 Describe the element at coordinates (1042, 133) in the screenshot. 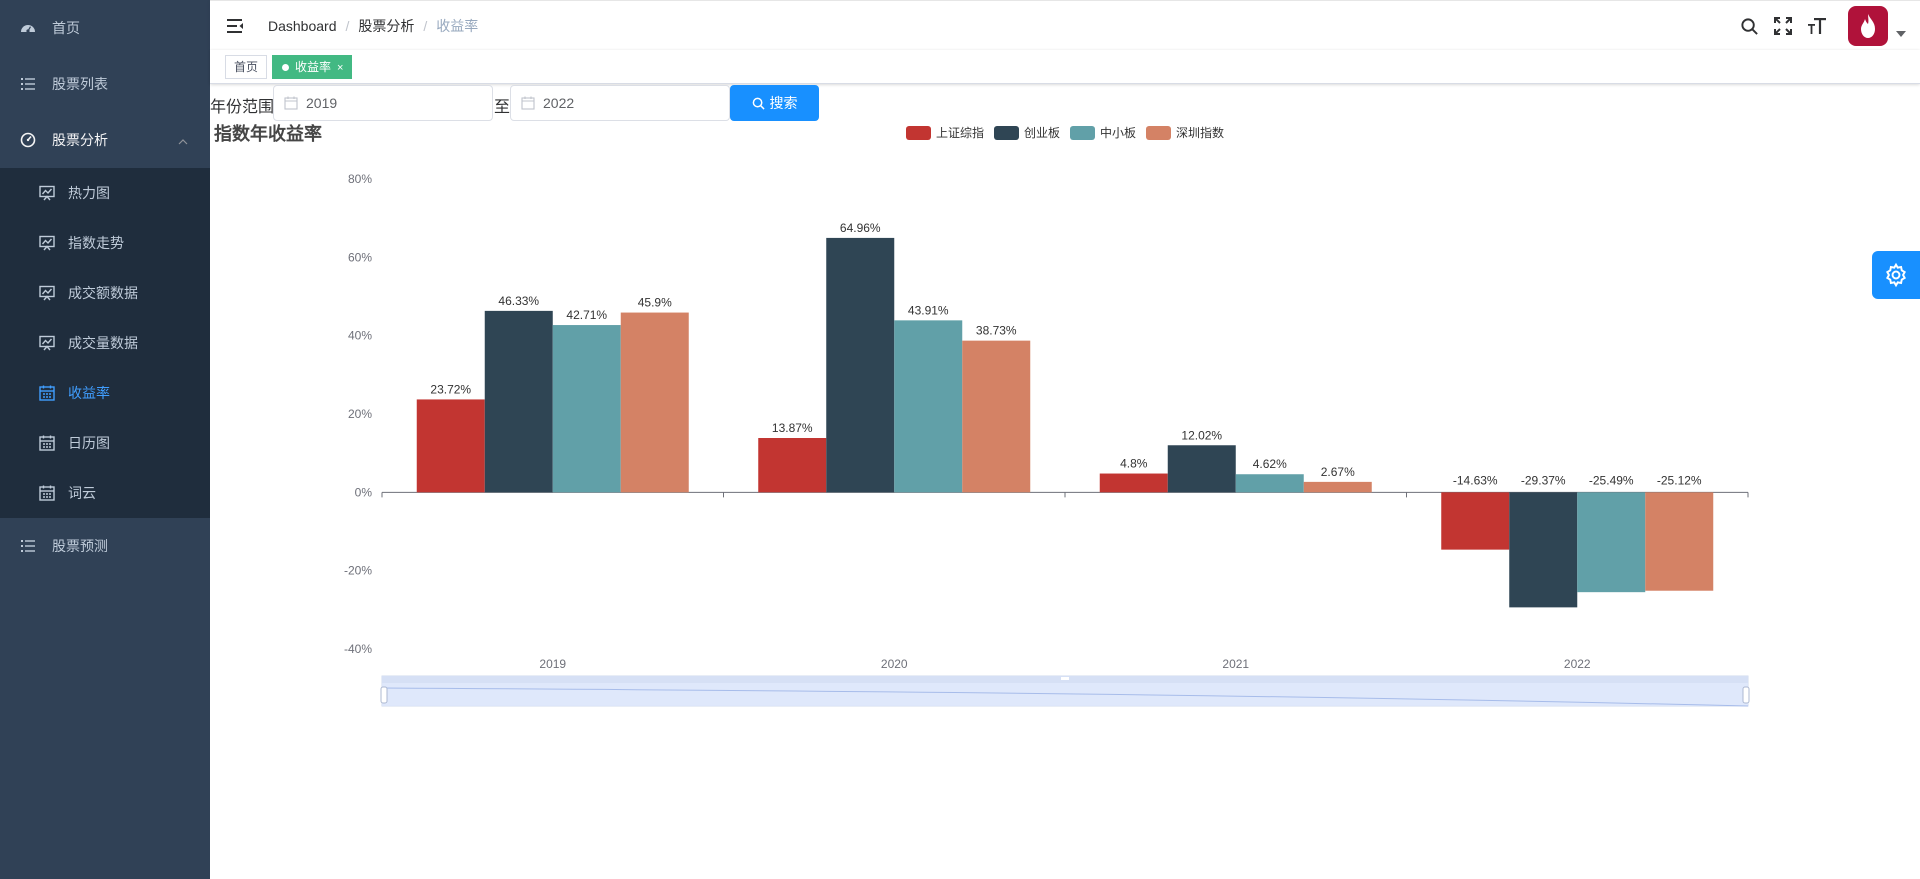

I see `legend-label: 创业板` at that location.